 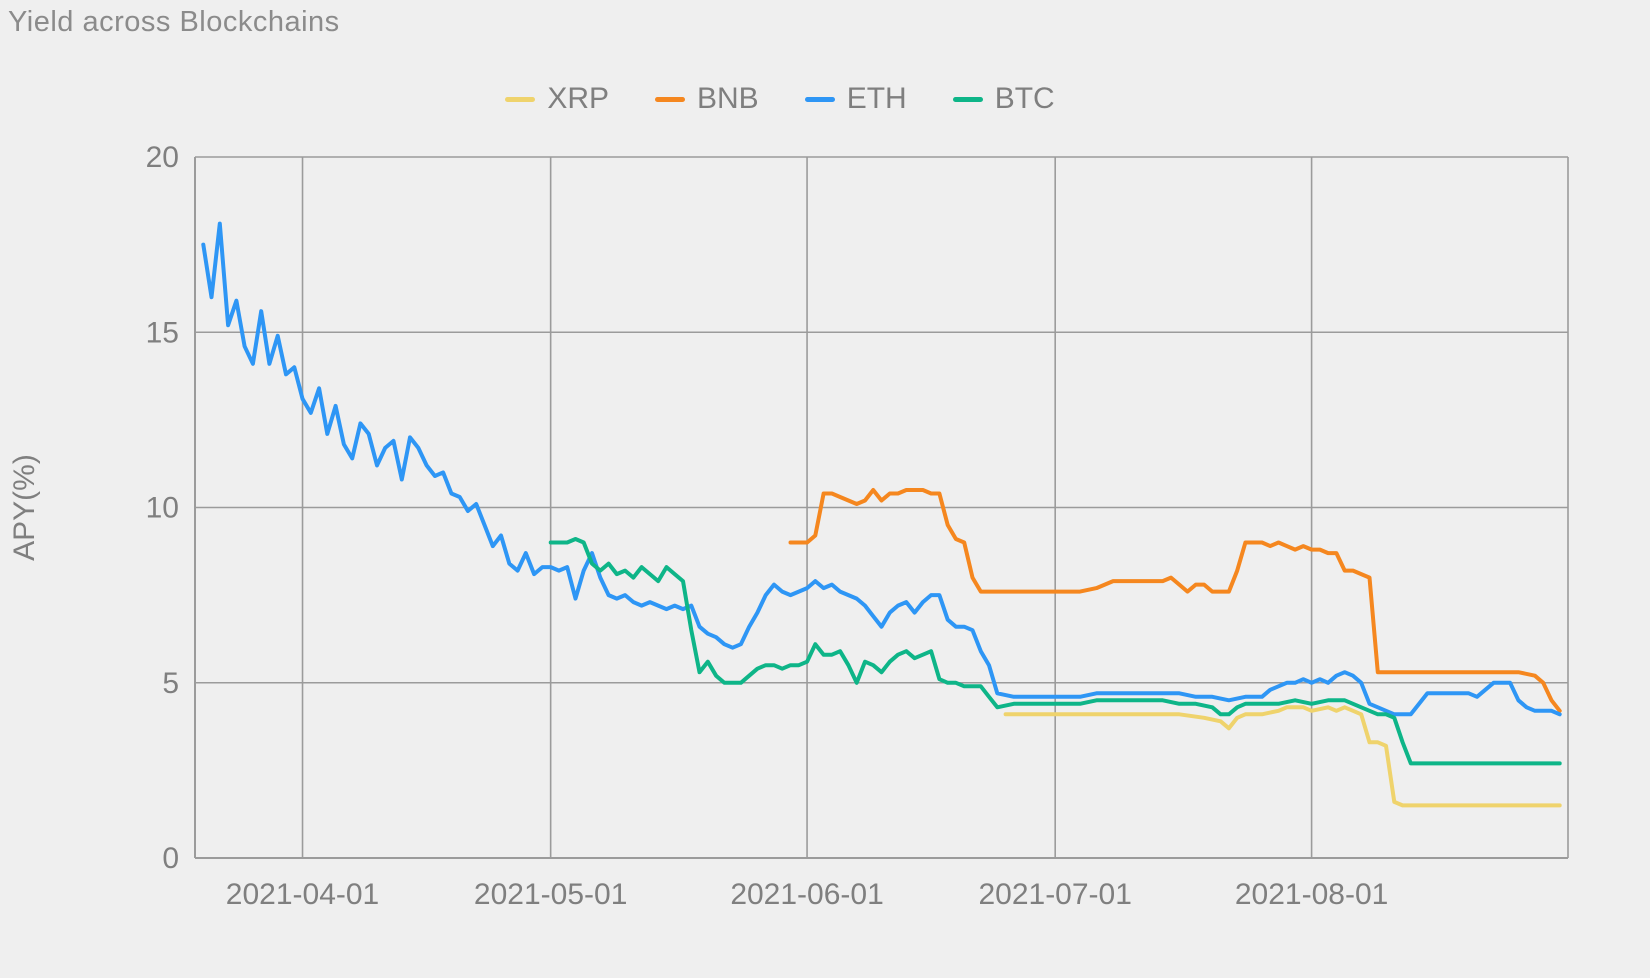 What do you see at coordinates (170, 683) in the screenshot?
I see `y-tick-label: 5` at bounding box center [170, 683].